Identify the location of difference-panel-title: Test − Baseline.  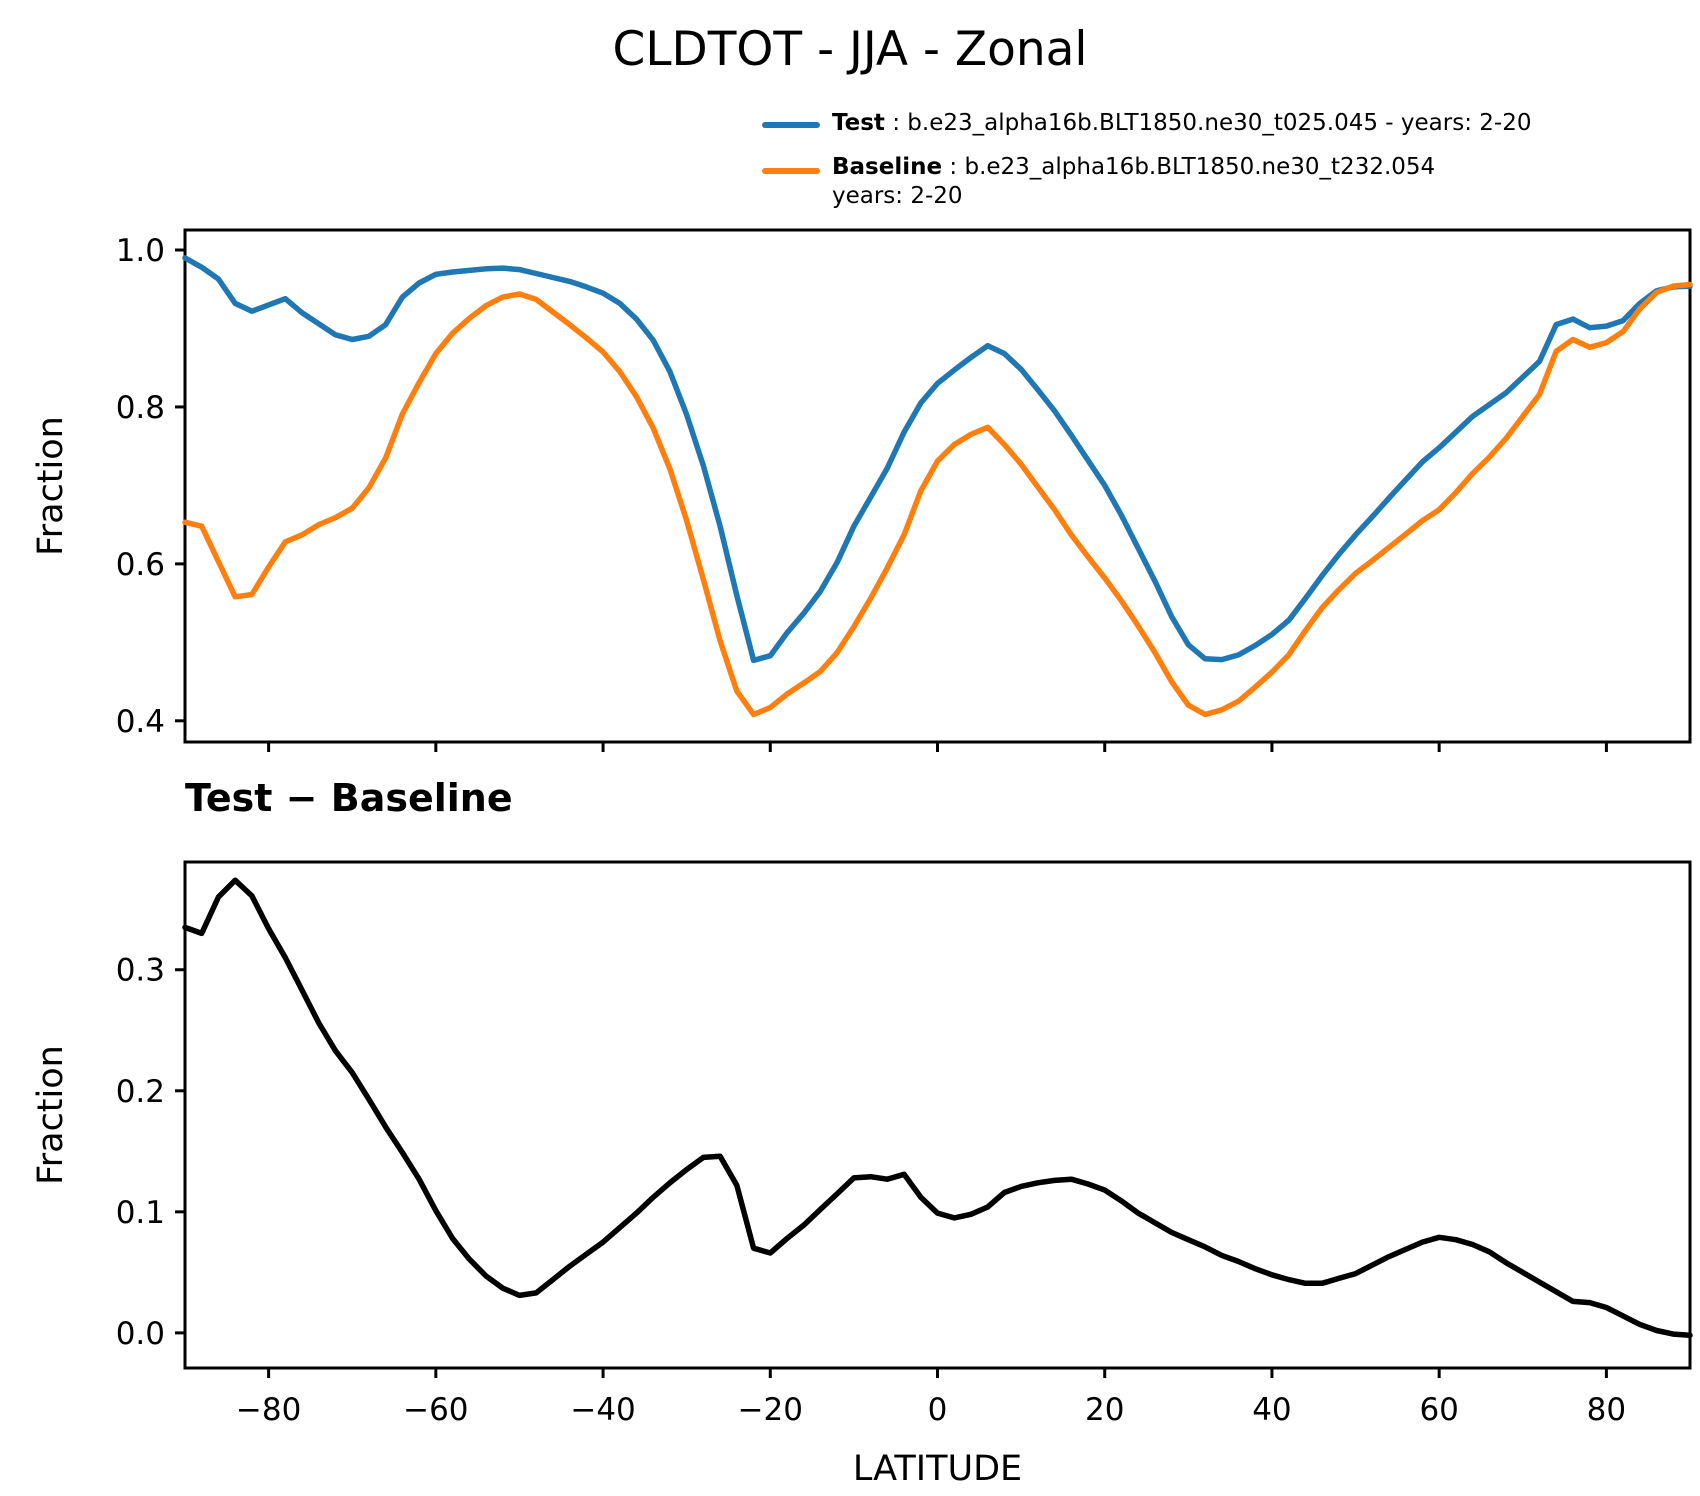
(349, 798).